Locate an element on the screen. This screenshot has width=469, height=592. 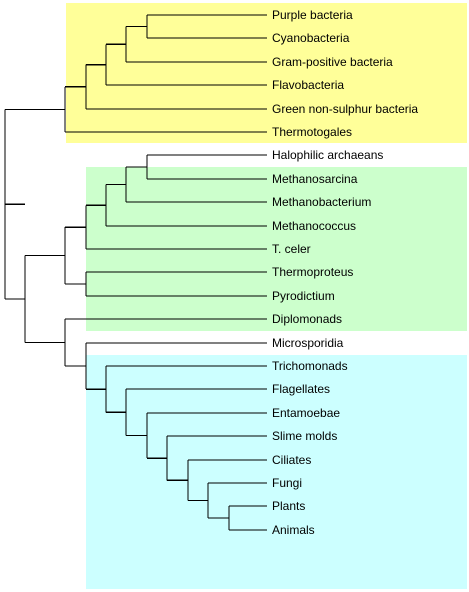
leaf-label: T. celer is located at coordinates (291, 249).